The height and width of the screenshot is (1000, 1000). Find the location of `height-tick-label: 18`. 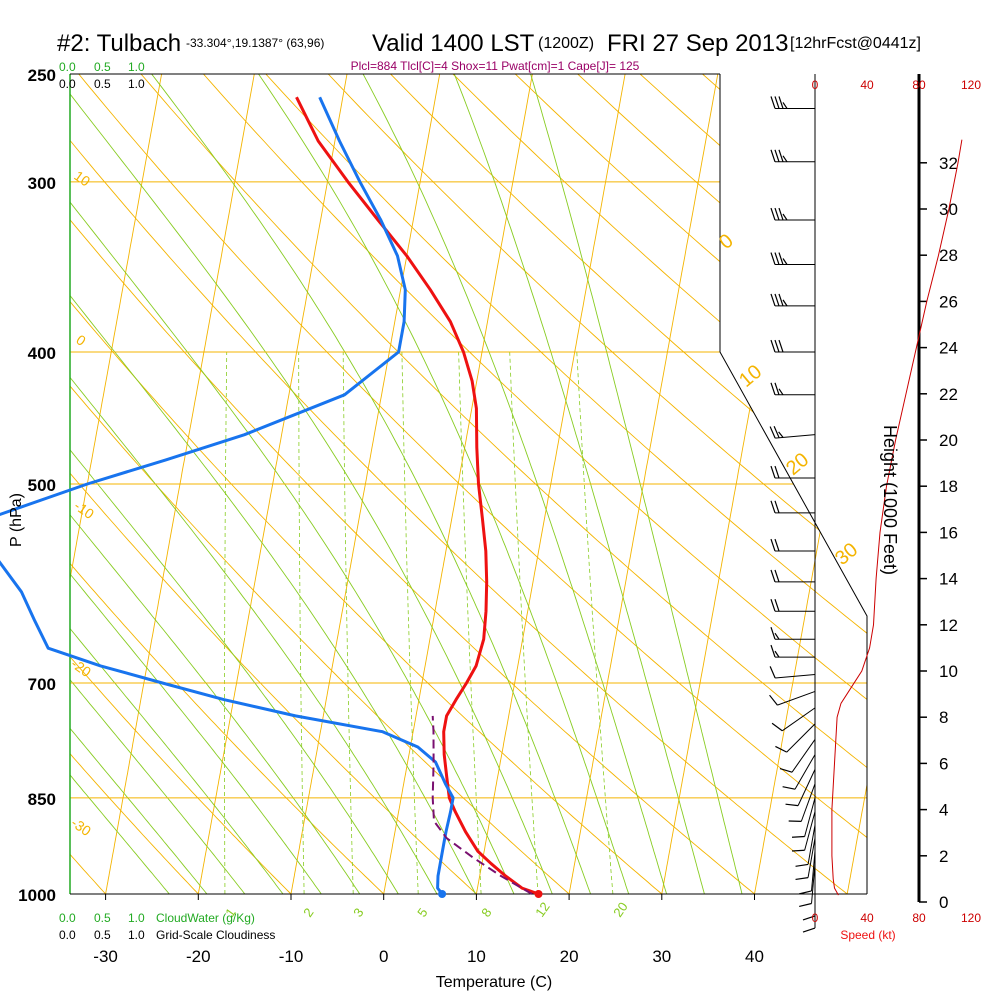

height-tick-label: 18 is located at coordinates (948, 486).